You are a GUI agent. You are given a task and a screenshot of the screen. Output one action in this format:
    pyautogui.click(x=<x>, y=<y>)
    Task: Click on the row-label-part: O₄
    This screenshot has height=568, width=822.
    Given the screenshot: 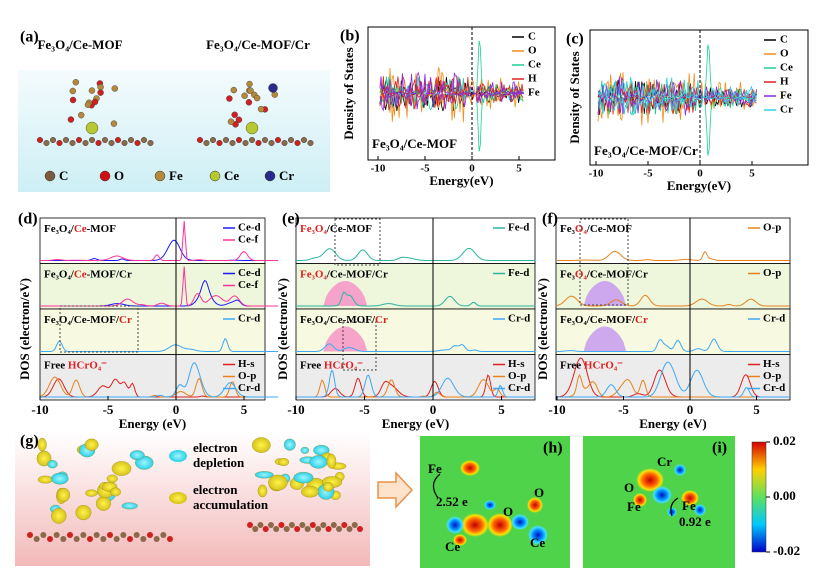 What is the action you would take?
    pyautogui.click(x=581, y=274)
    